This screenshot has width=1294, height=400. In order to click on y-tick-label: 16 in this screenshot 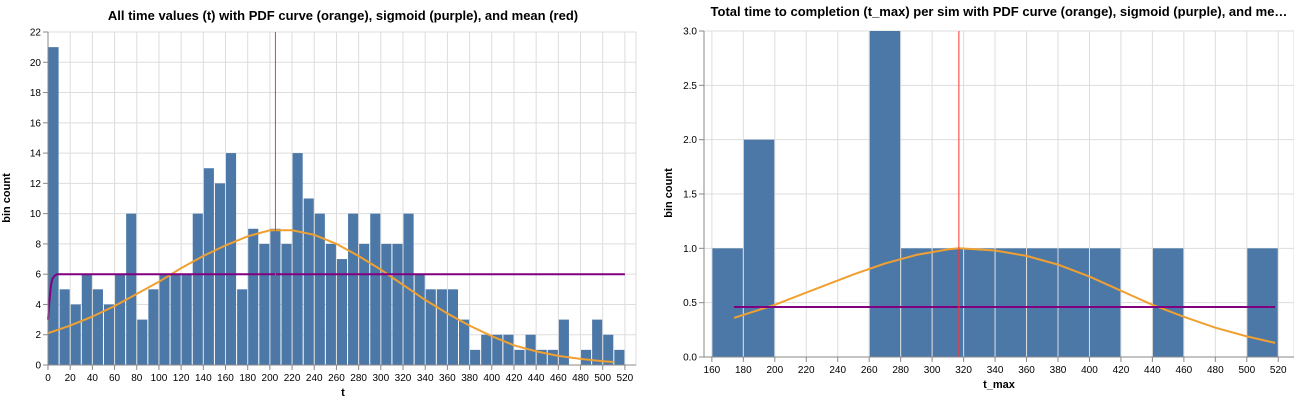, I will do `click(36, 123)`.